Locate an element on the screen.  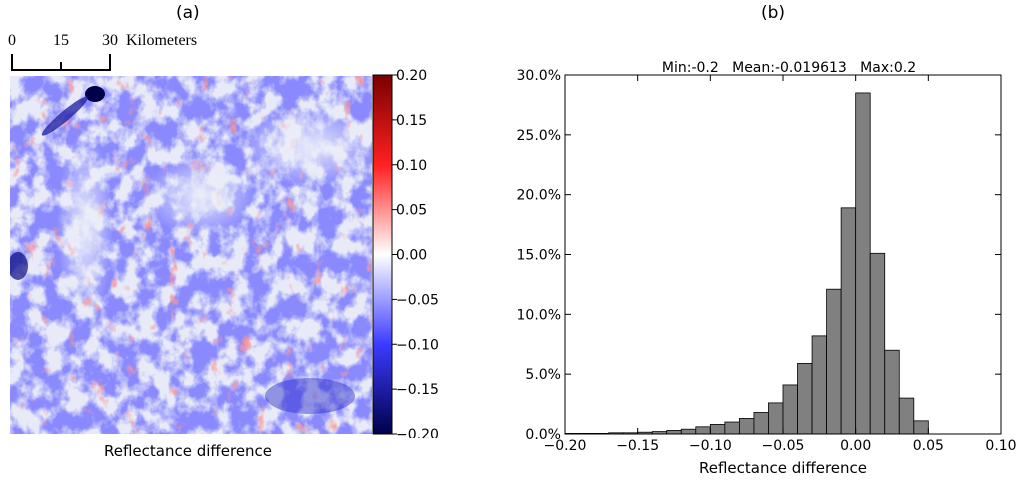
y-tick-label: 5.0% is located at coordinates (543, 375).